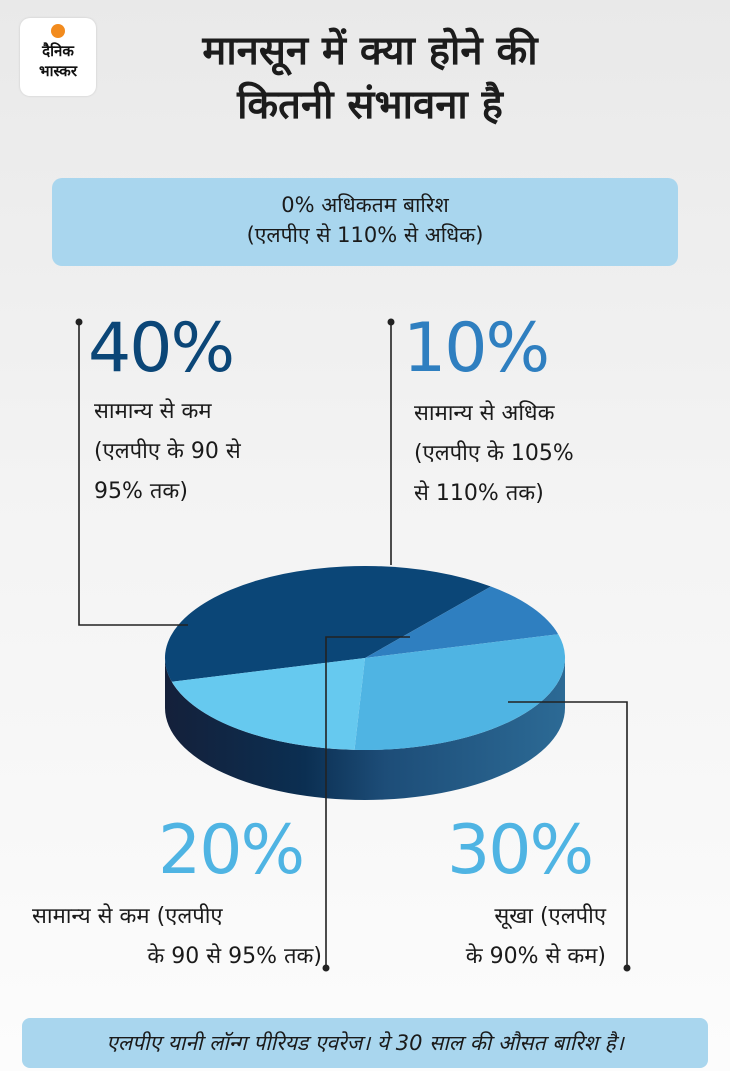 Image resolution: width=730 pixels, height=1071 pixels. I want to click on brand-logo: दैनिक भास्कर, so click(58, 57).